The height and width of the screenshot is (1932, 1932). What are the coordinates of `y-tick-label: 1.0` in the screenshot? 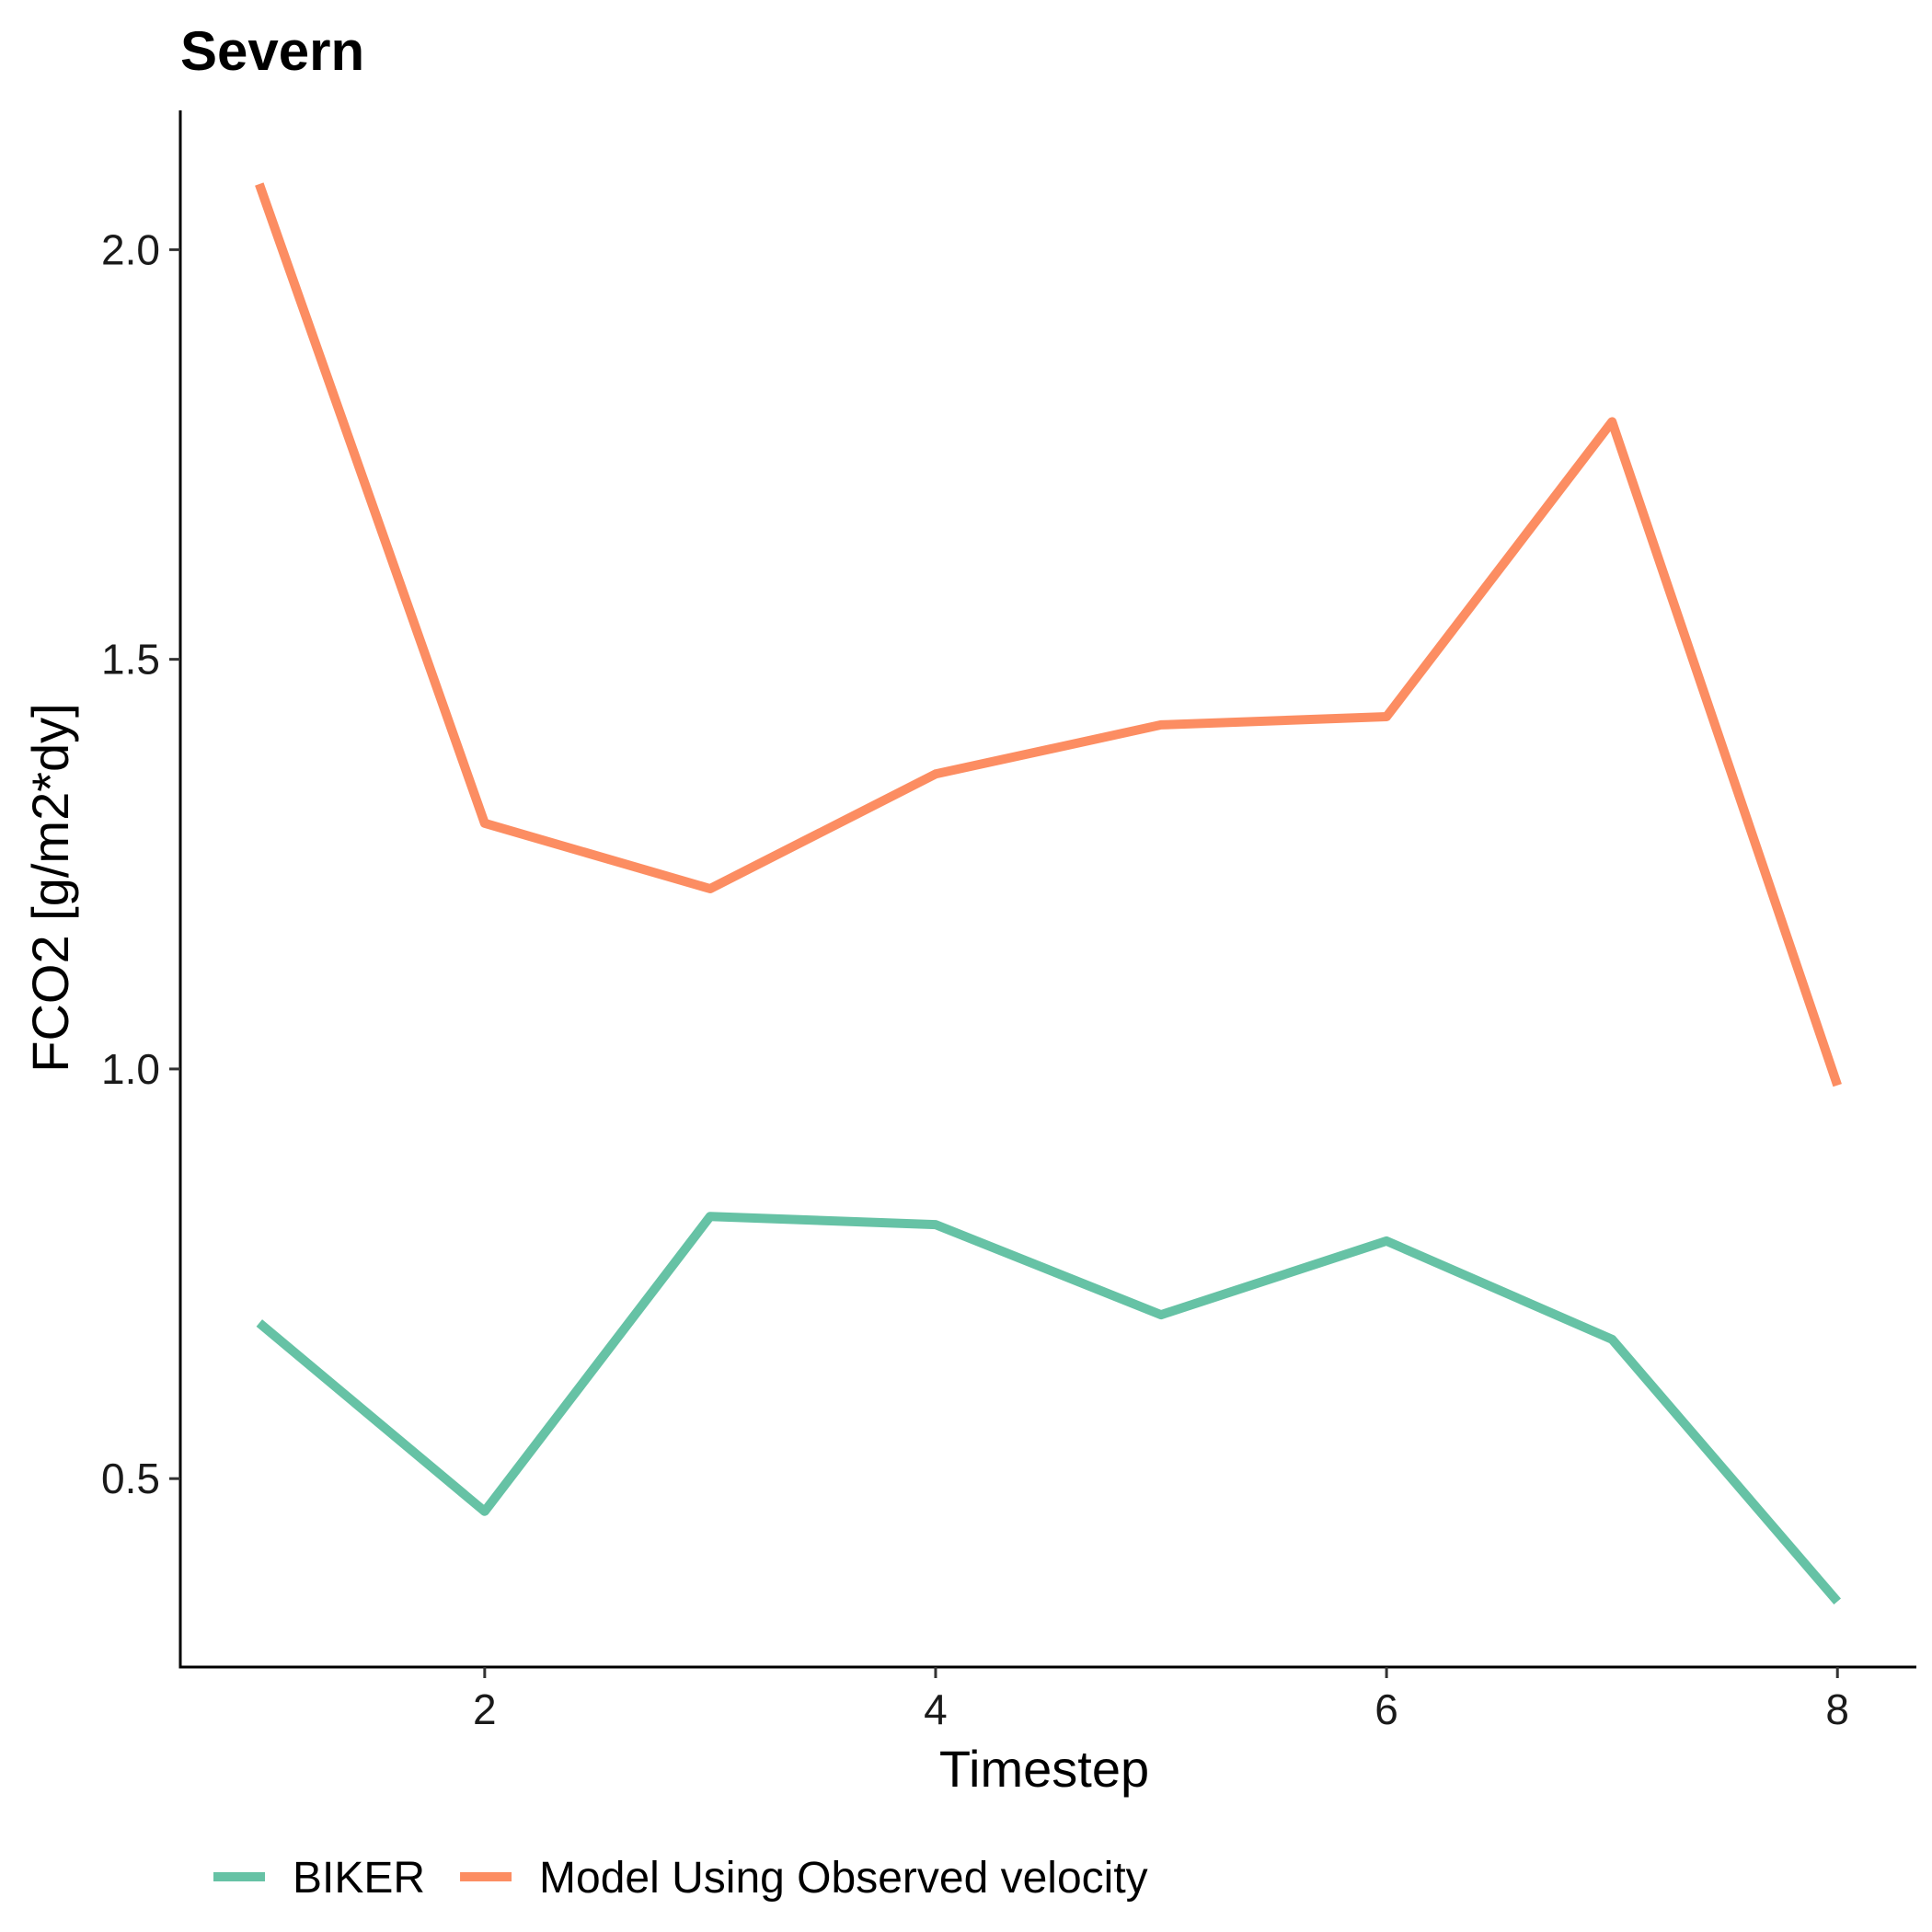 It's located at (130, 1069).